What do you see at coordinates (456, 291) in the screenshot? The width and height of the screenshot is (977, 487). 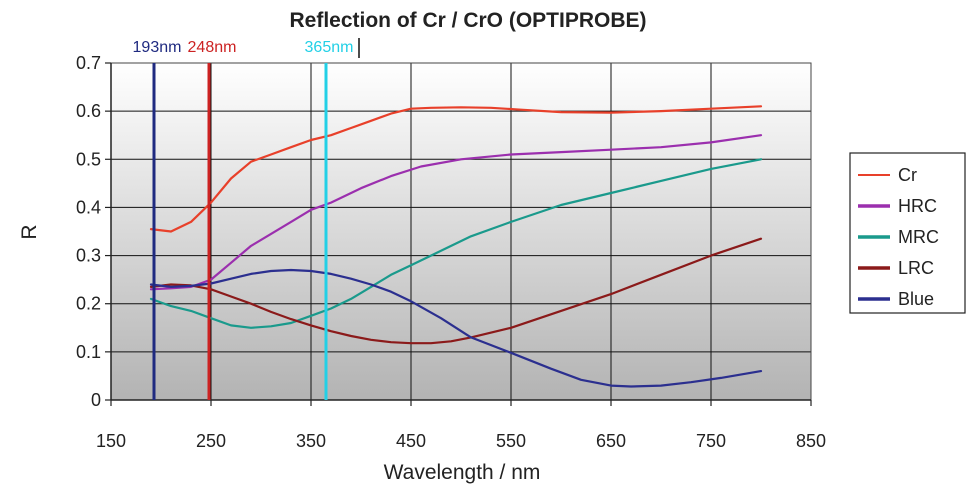 I see `series-line-lrc` at bounding box center [456, 291].